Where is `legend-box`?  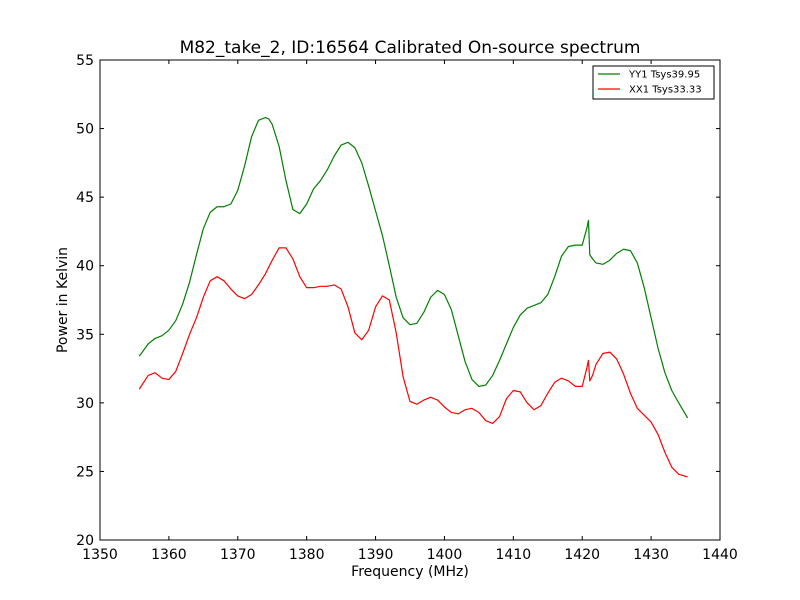
legend-box is located at coordinates (653, 82).